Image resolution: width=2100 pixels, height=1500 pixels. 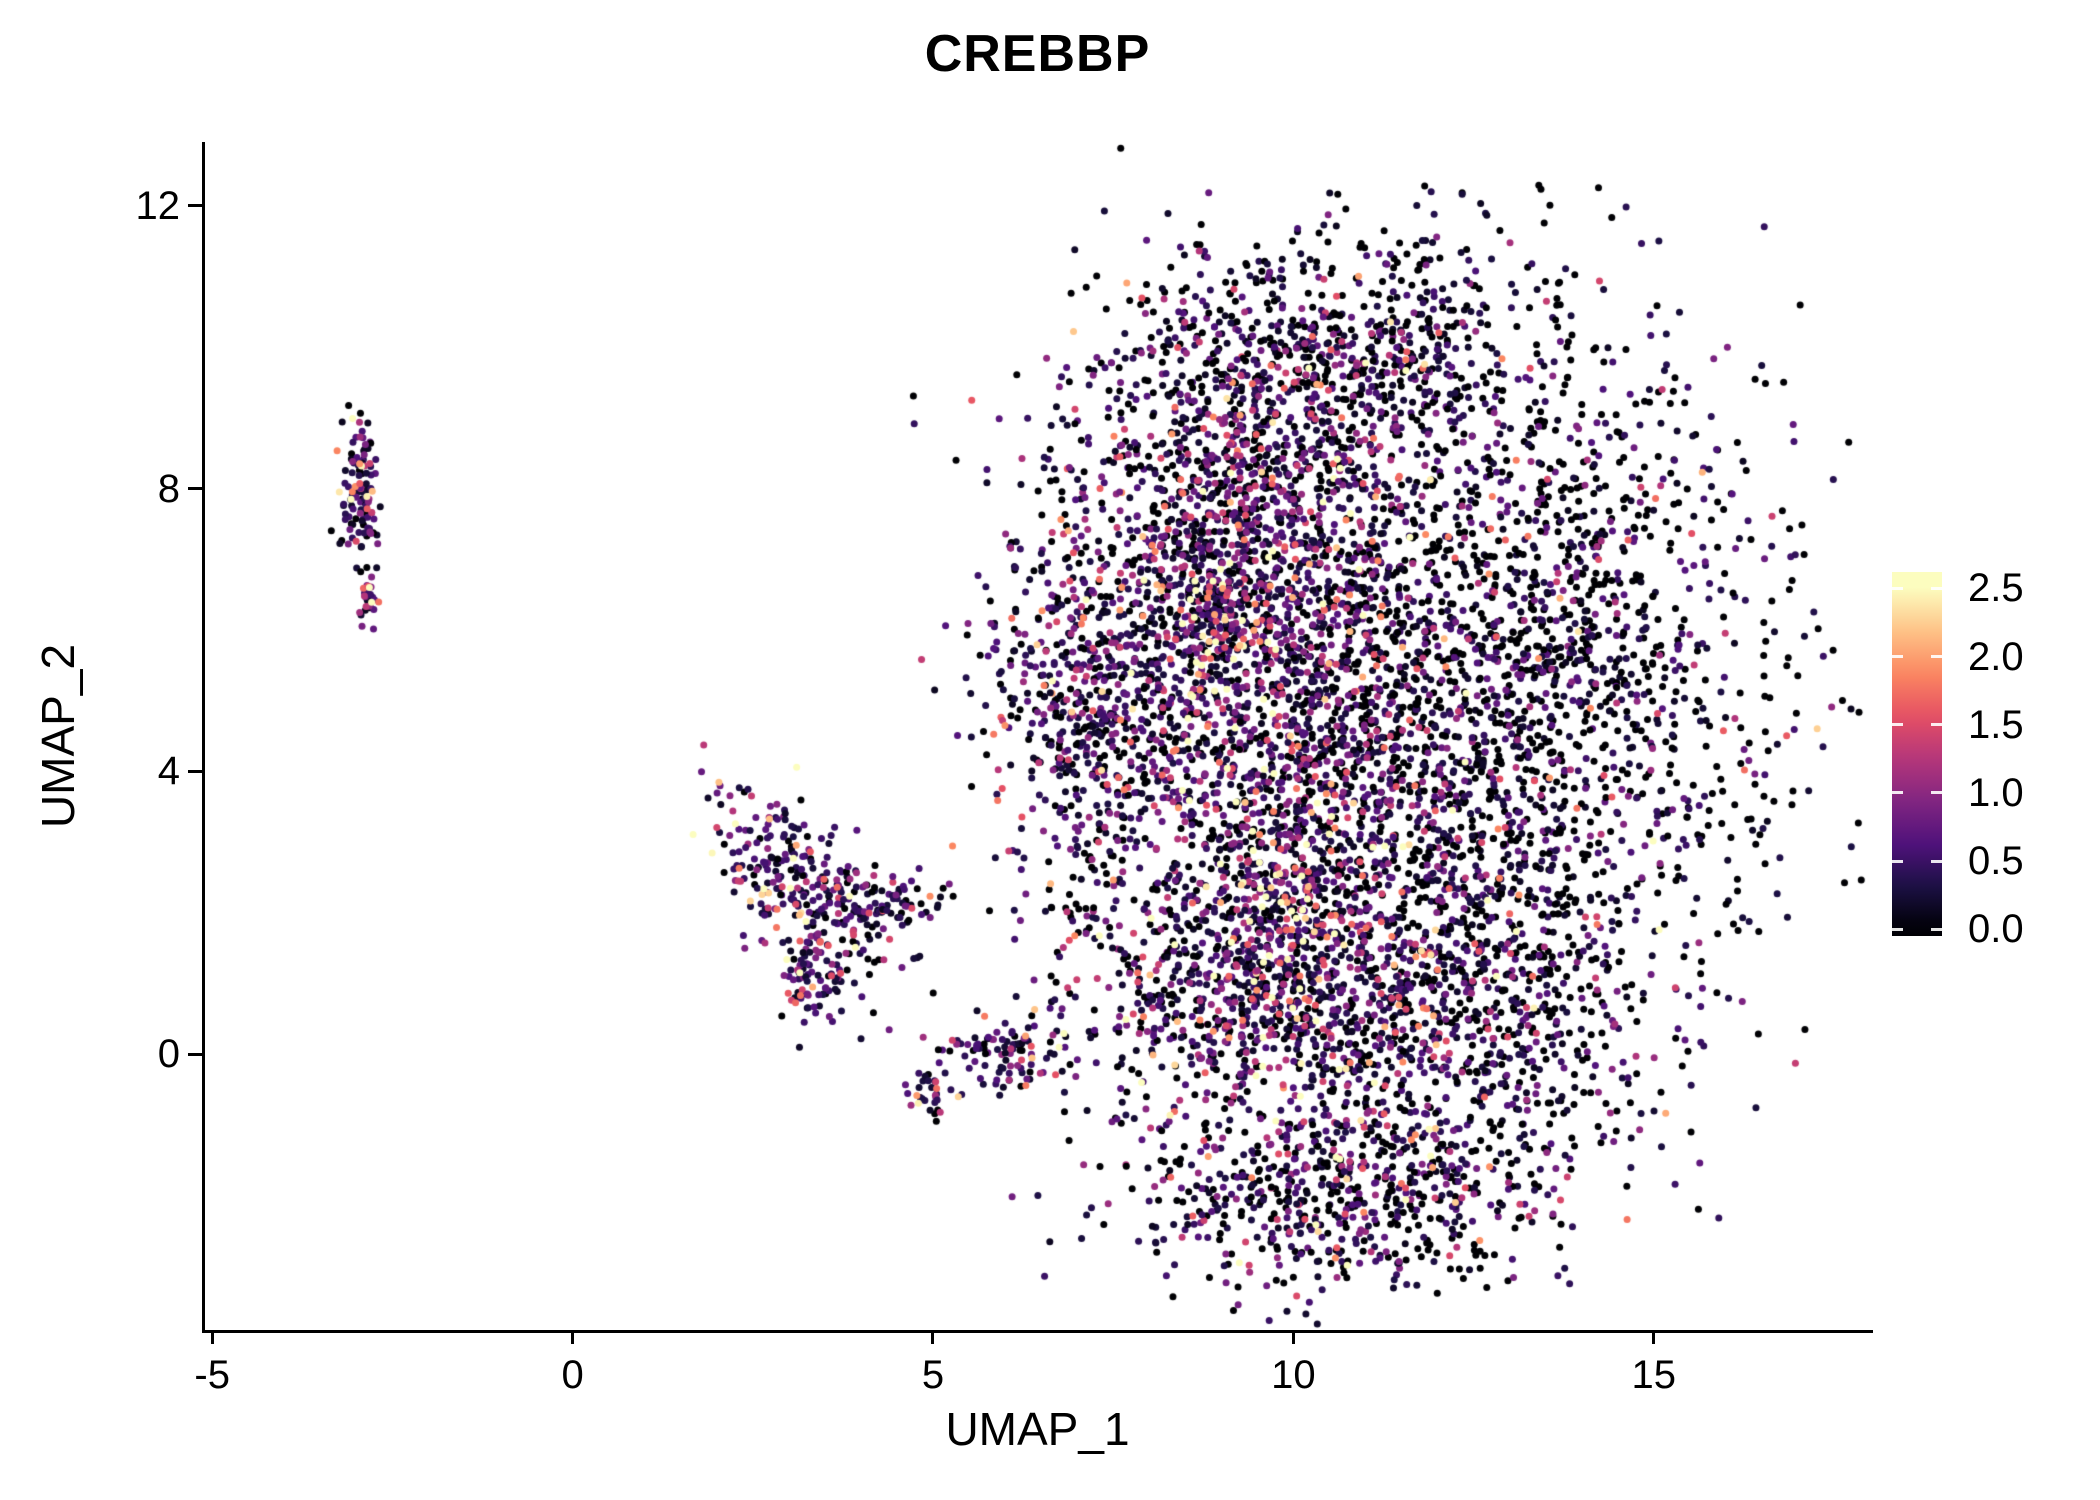 What do you see at coordinates (1996, 861) in the screenshot?
I see `colorbar-tick-label: 0.5` at bounding box center [1996, 861].